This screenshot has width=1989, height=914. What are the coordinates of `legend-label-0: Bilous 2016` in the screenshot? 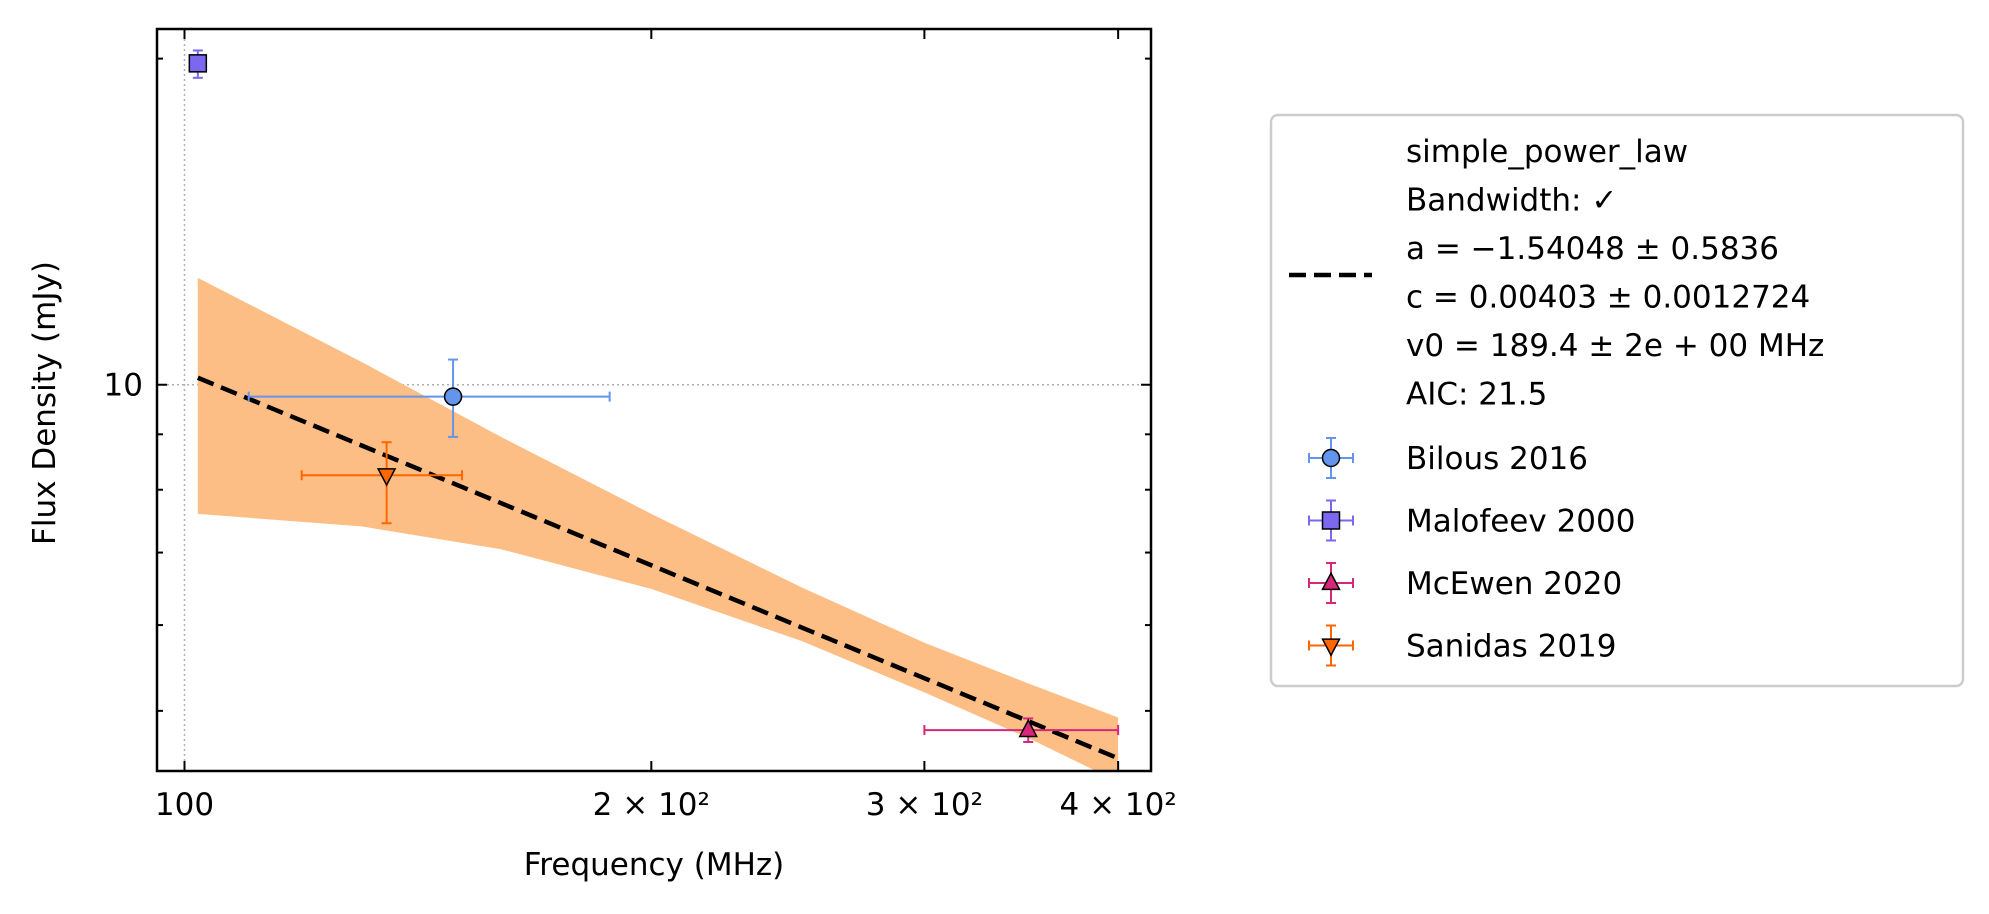 It's located at (1497, 459).